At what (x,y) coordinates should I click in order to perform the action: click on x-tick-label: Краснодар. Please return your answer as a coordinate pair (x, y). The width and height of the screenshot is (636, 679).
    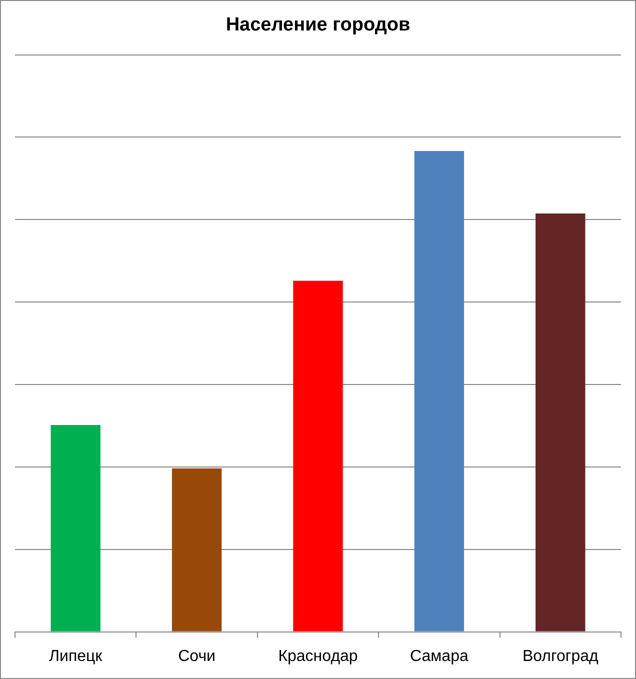
    Looking at the image, I should click on (318, 656).